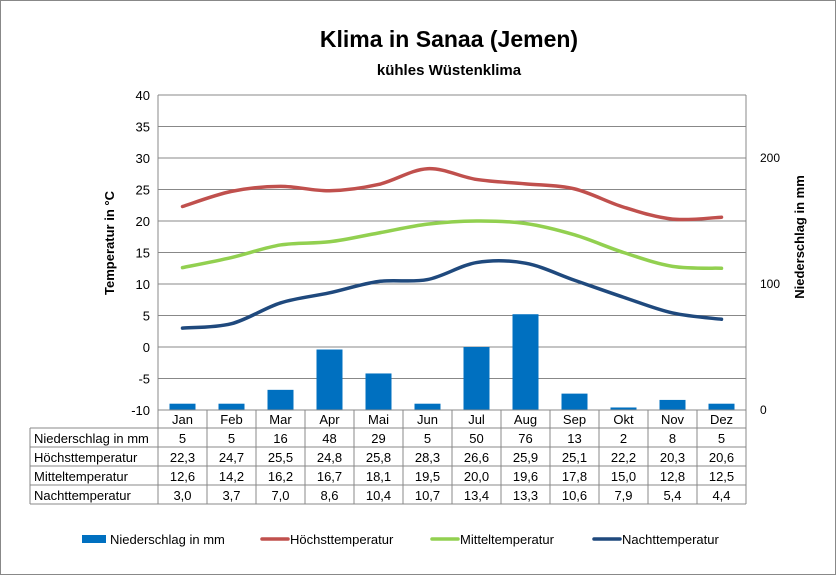  Describe the element at coordinates (182, 419) in the screenshot. I see `month-label: Jan` at that location.